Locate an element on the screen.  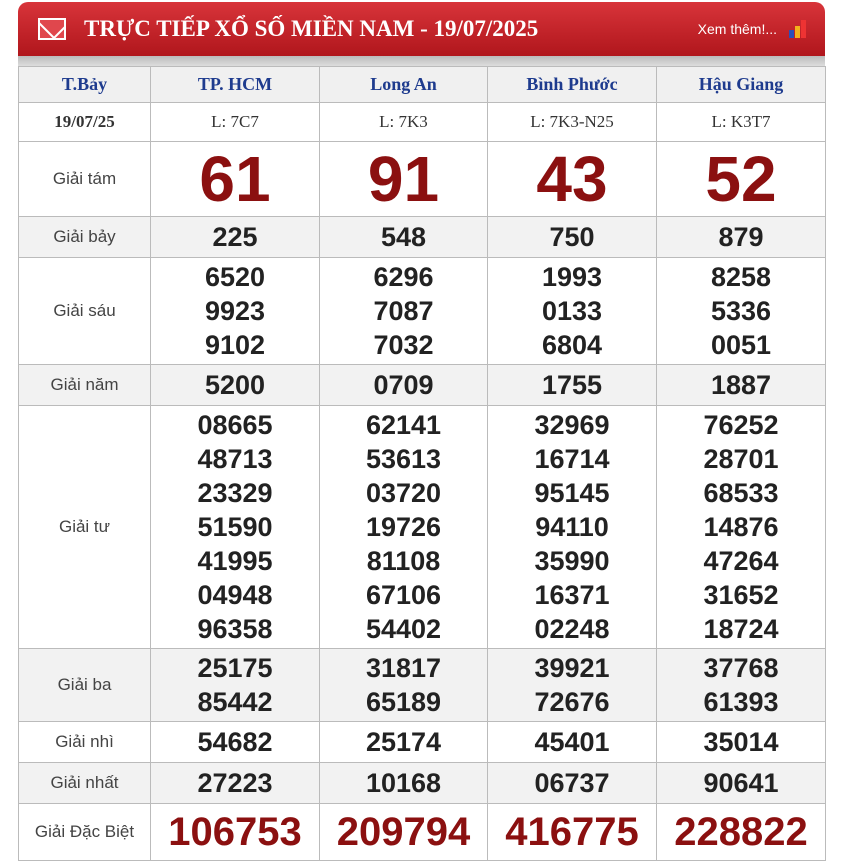
prize-cell: 25174 is located at coordinates (403, 742).